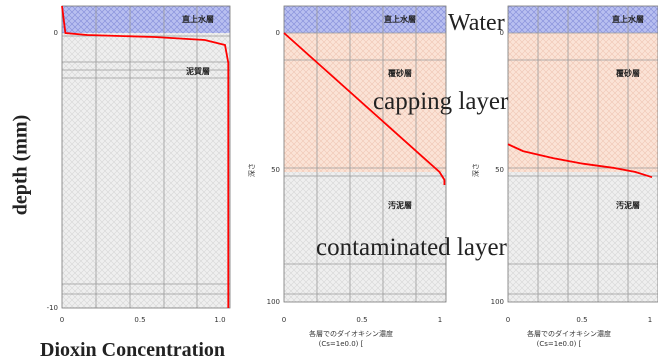 This screenshot has width=658, height=362. What do you see at coordinates (219, 320) in the screenshot?
I see `x-tick-label: 1.0` at bounding box center [219, 320].